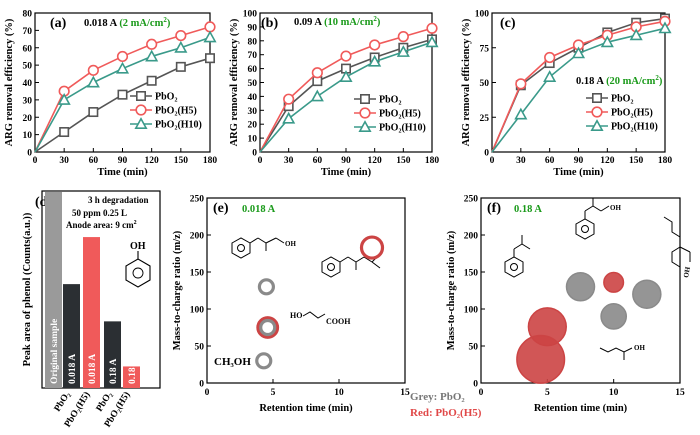 This screenshot has height=435, width=700. What do you see at coordinates (289, 161) in the screenshot?
I see `x-tick-label-b: 30` at bounding box center [289, 161].